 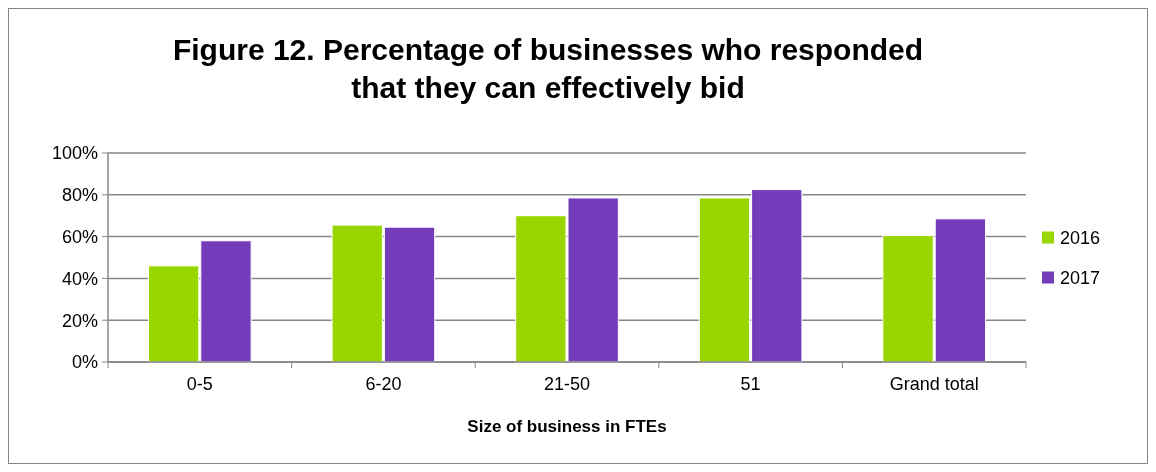 What do you see at coordinates (79, 320) in the screenshot?
I see `y-tick-label: 20%` at bounding box center [79, 320].